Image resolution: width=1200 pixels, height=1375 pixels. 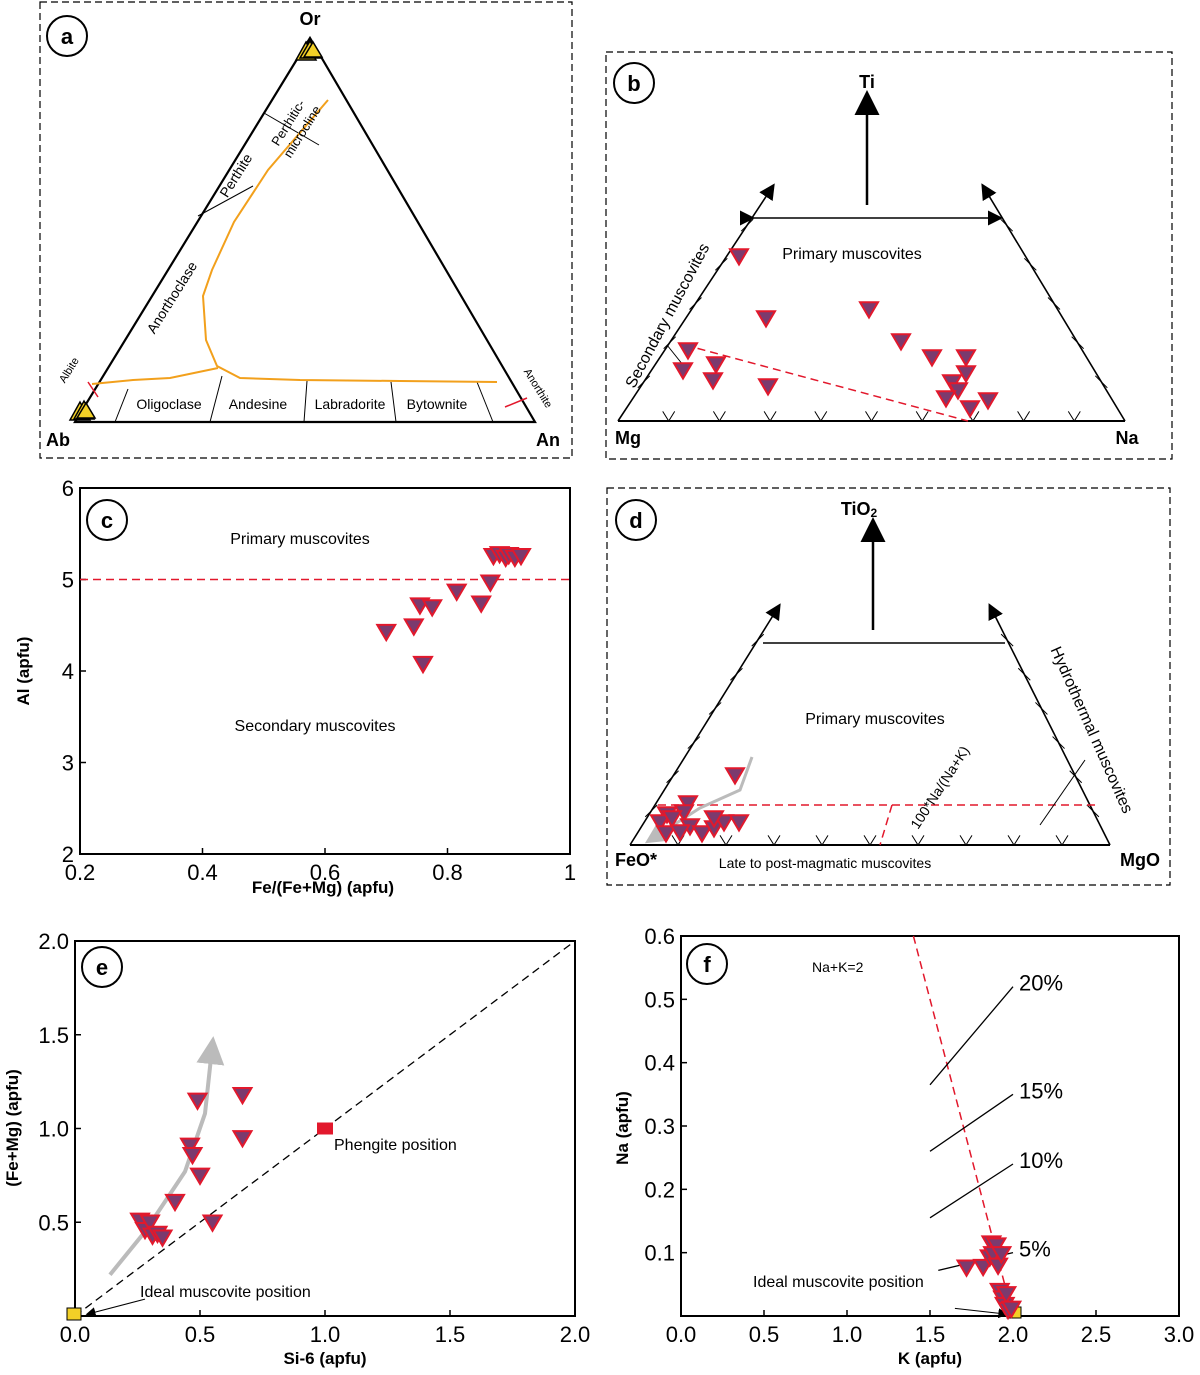 What do you see at coordinates (852, 254) in the screenshot?
I see `region-primary-b: Primary muscovites` at bounding box center [852, 254].